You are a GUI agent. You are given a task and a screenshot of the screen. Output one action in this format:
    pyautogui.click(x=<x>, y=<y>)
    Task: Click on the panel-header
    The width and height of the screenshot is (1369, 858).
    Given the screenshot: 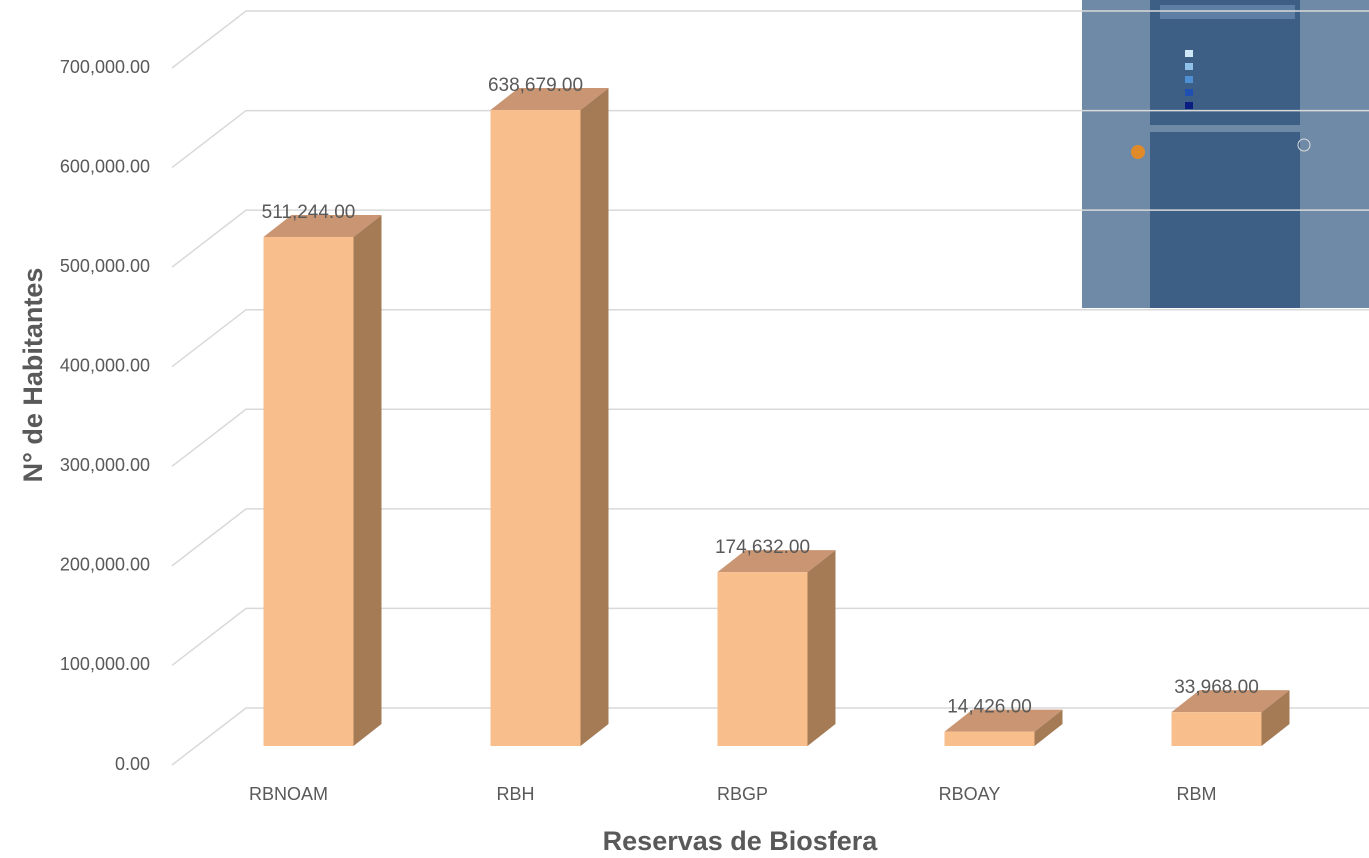 What is the action you would take?
    pyautogui.click(x=1227, y=12)
    